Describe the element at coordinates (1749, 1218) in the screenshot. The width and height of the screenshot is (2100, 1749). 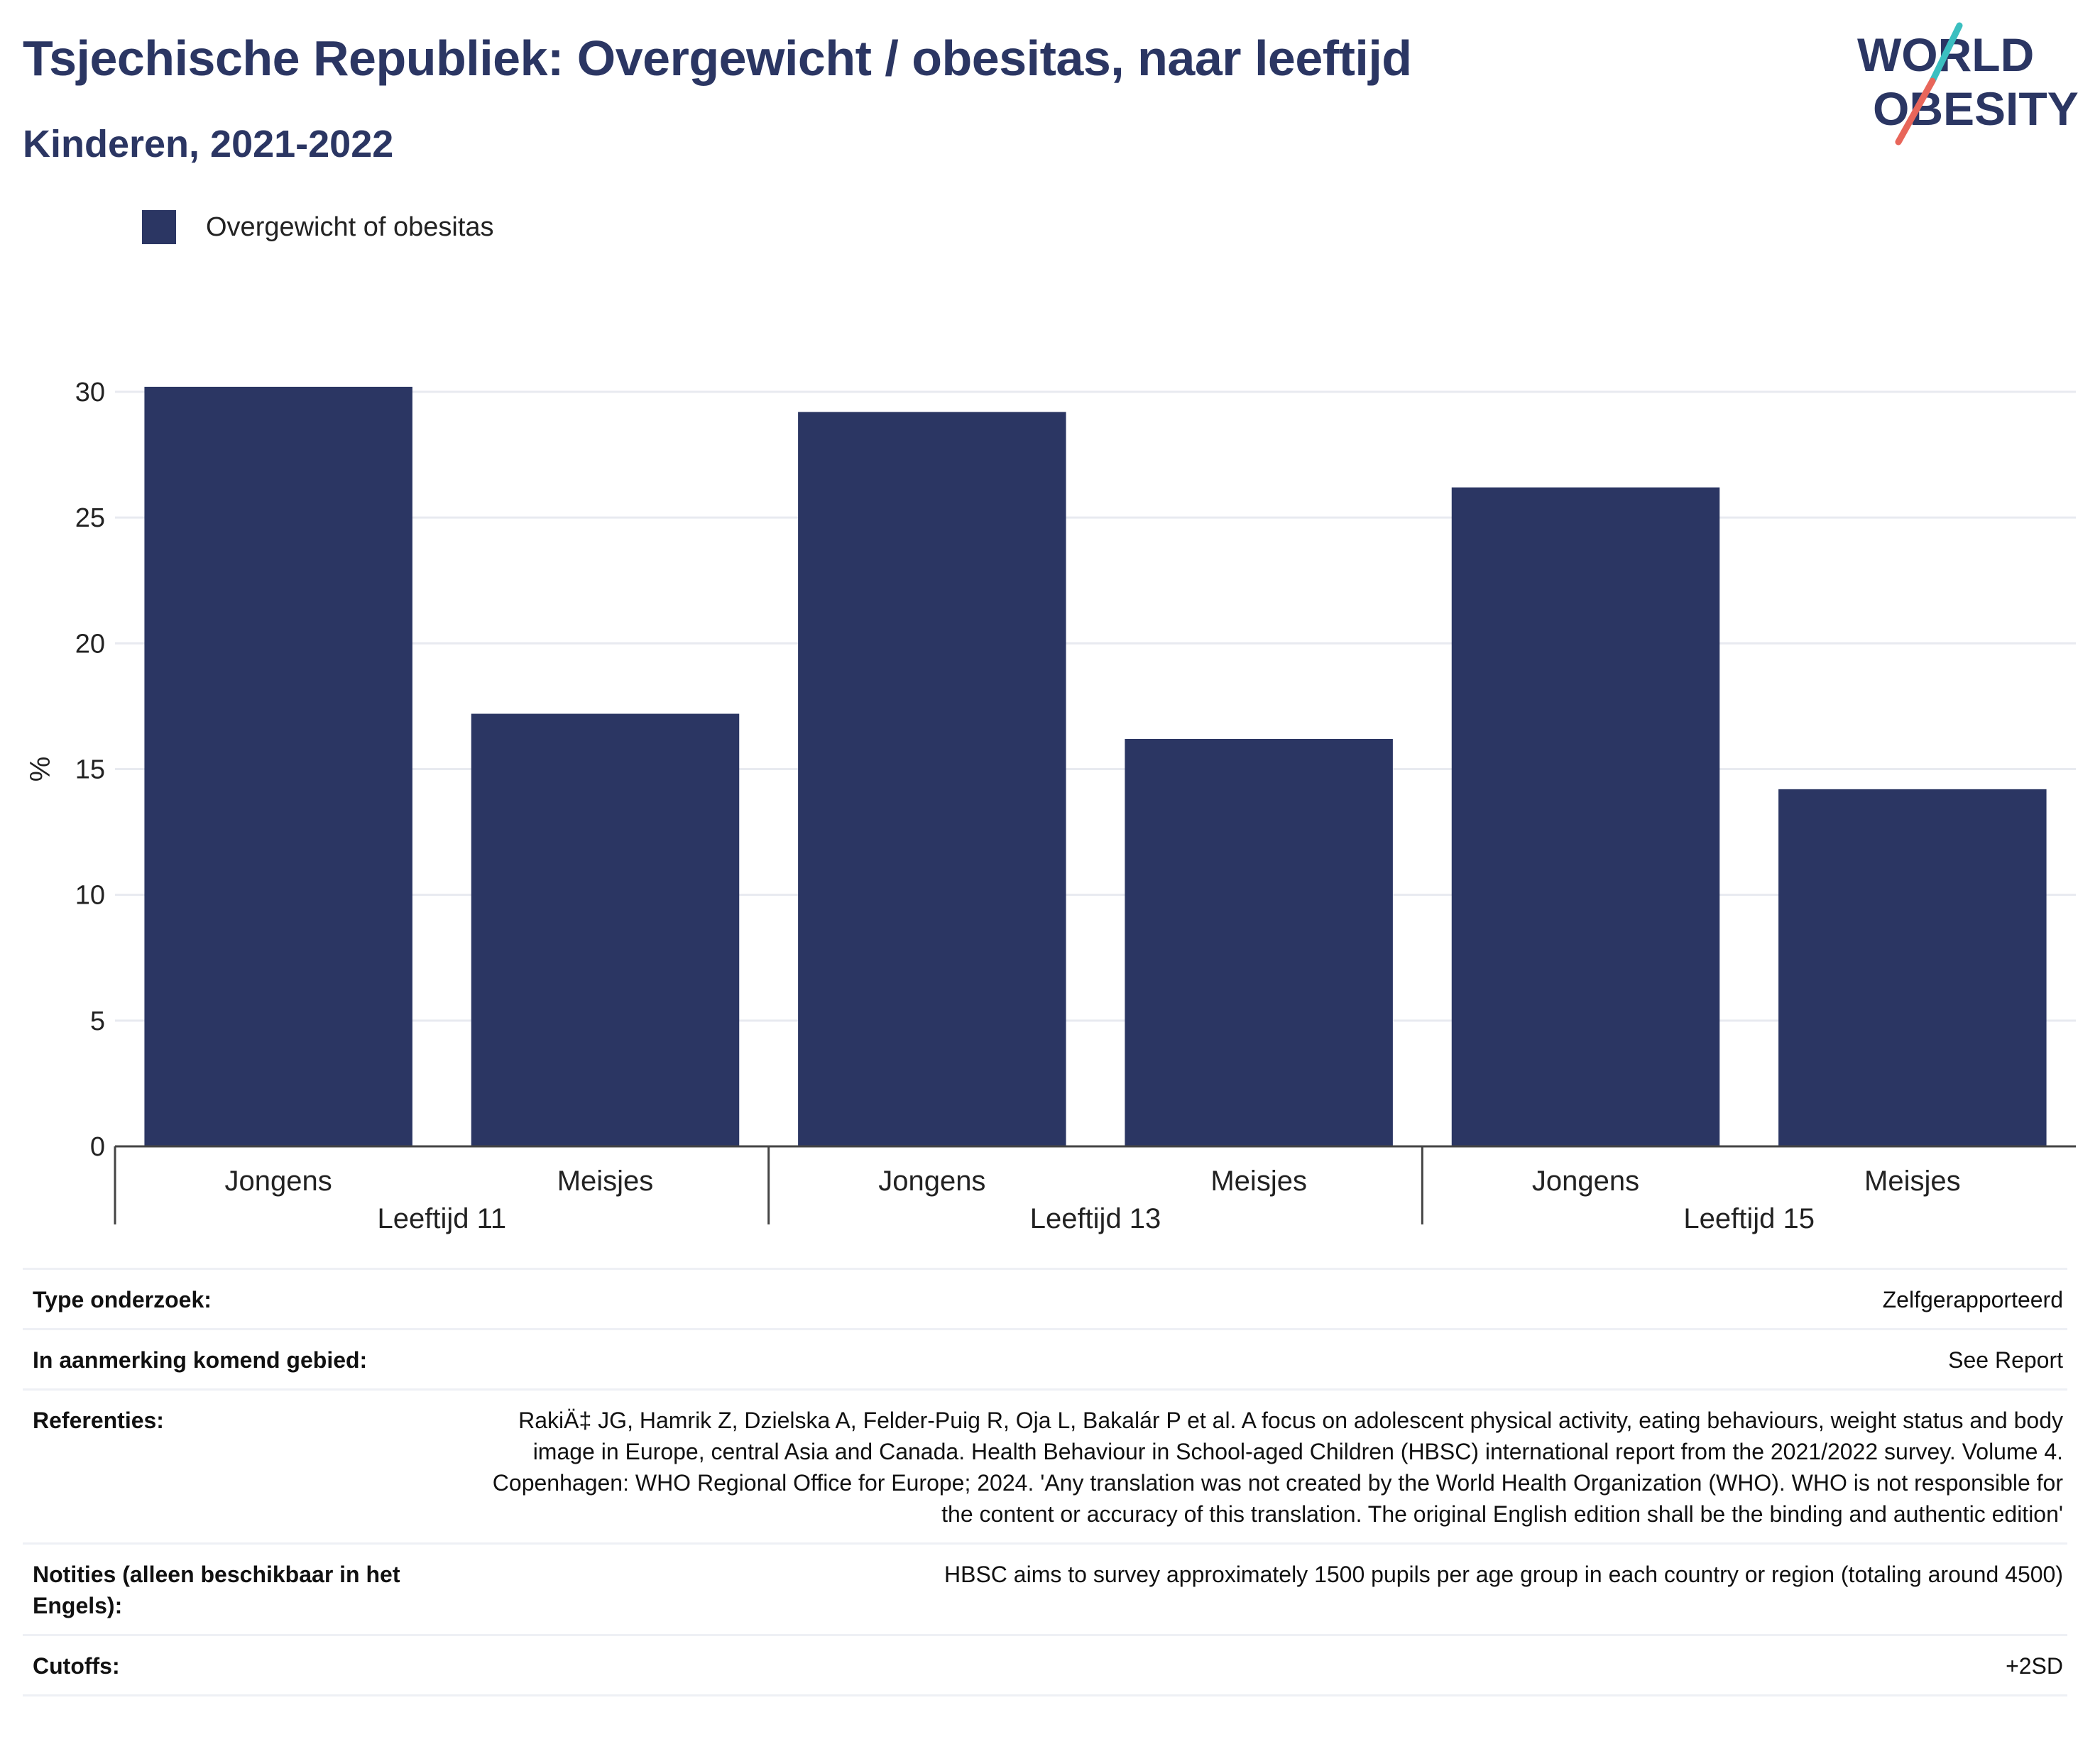
I see `group-label: Leeftijd 15` at that location.